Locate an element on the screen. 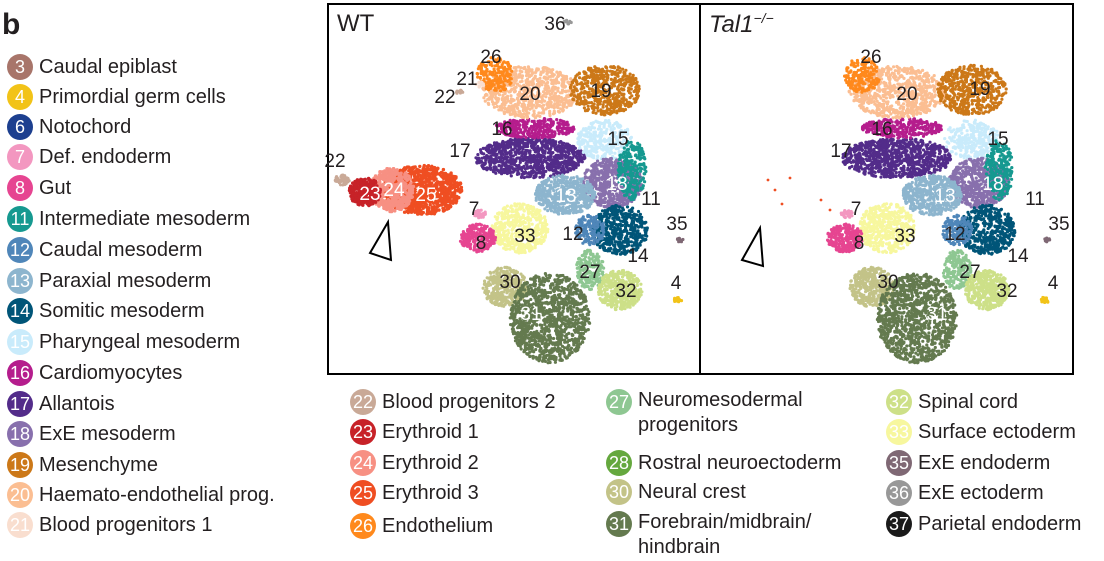 This screenshot has width=1104, height=561. legend-label: Allantois is located at coordinates (77, 404).